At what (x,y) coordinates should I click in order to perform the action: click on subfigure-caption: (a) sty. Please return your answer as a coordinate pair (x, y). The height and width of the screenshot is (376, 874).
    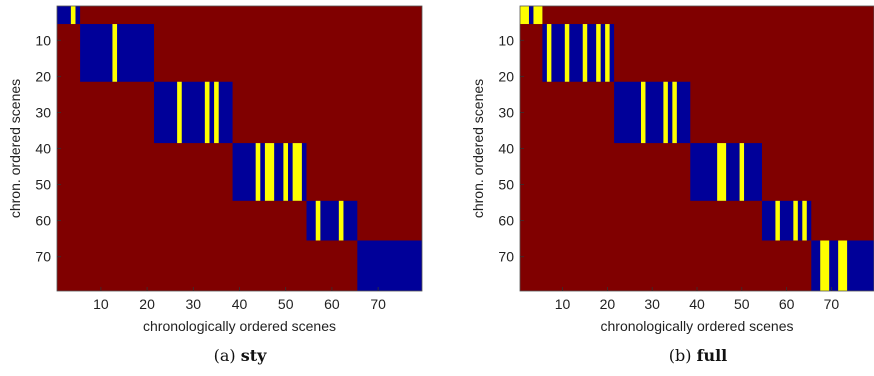
    Looking at the image, I should click on (241, 355).